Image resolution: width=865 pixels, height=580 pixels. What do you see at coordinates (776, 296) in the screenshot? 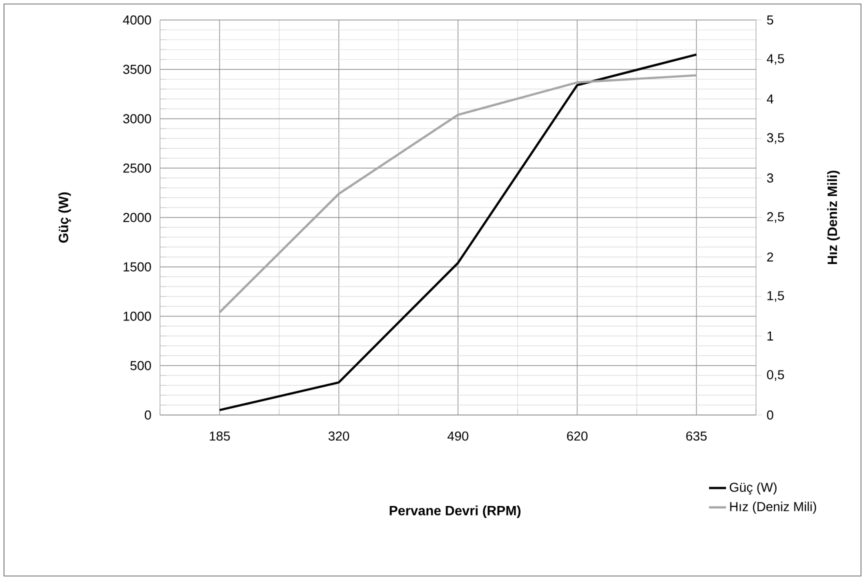
I see `y2-tick-label: 1,5` at bounding box center [776, 296].